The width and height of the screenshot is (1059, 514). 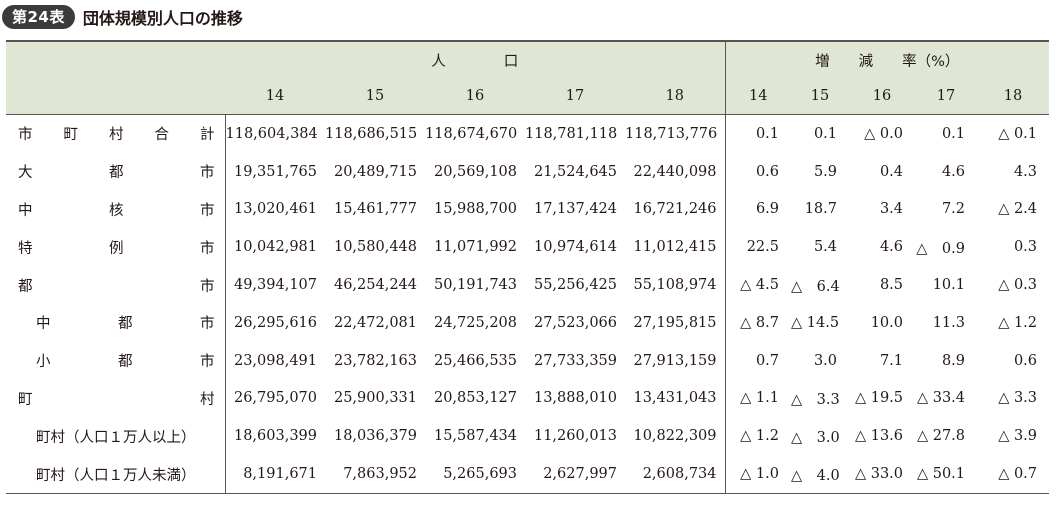 What do you see at coordinates (575, 360) in the screenshot?
I see `population-cell: 27,733,359` at bounding box center [575, 360].